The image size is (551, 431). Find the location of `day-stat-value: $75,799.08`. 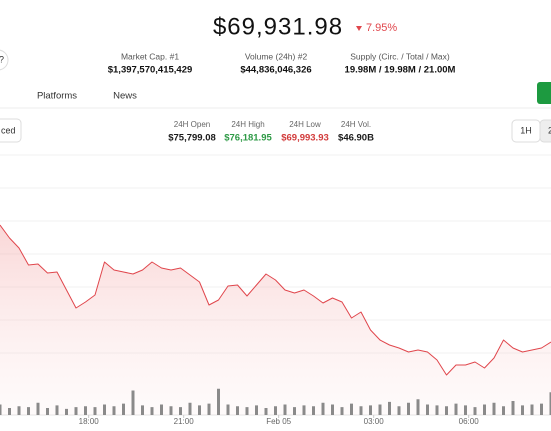

day-stat-value: $75,799.08 is located at coordinates (192, 138).